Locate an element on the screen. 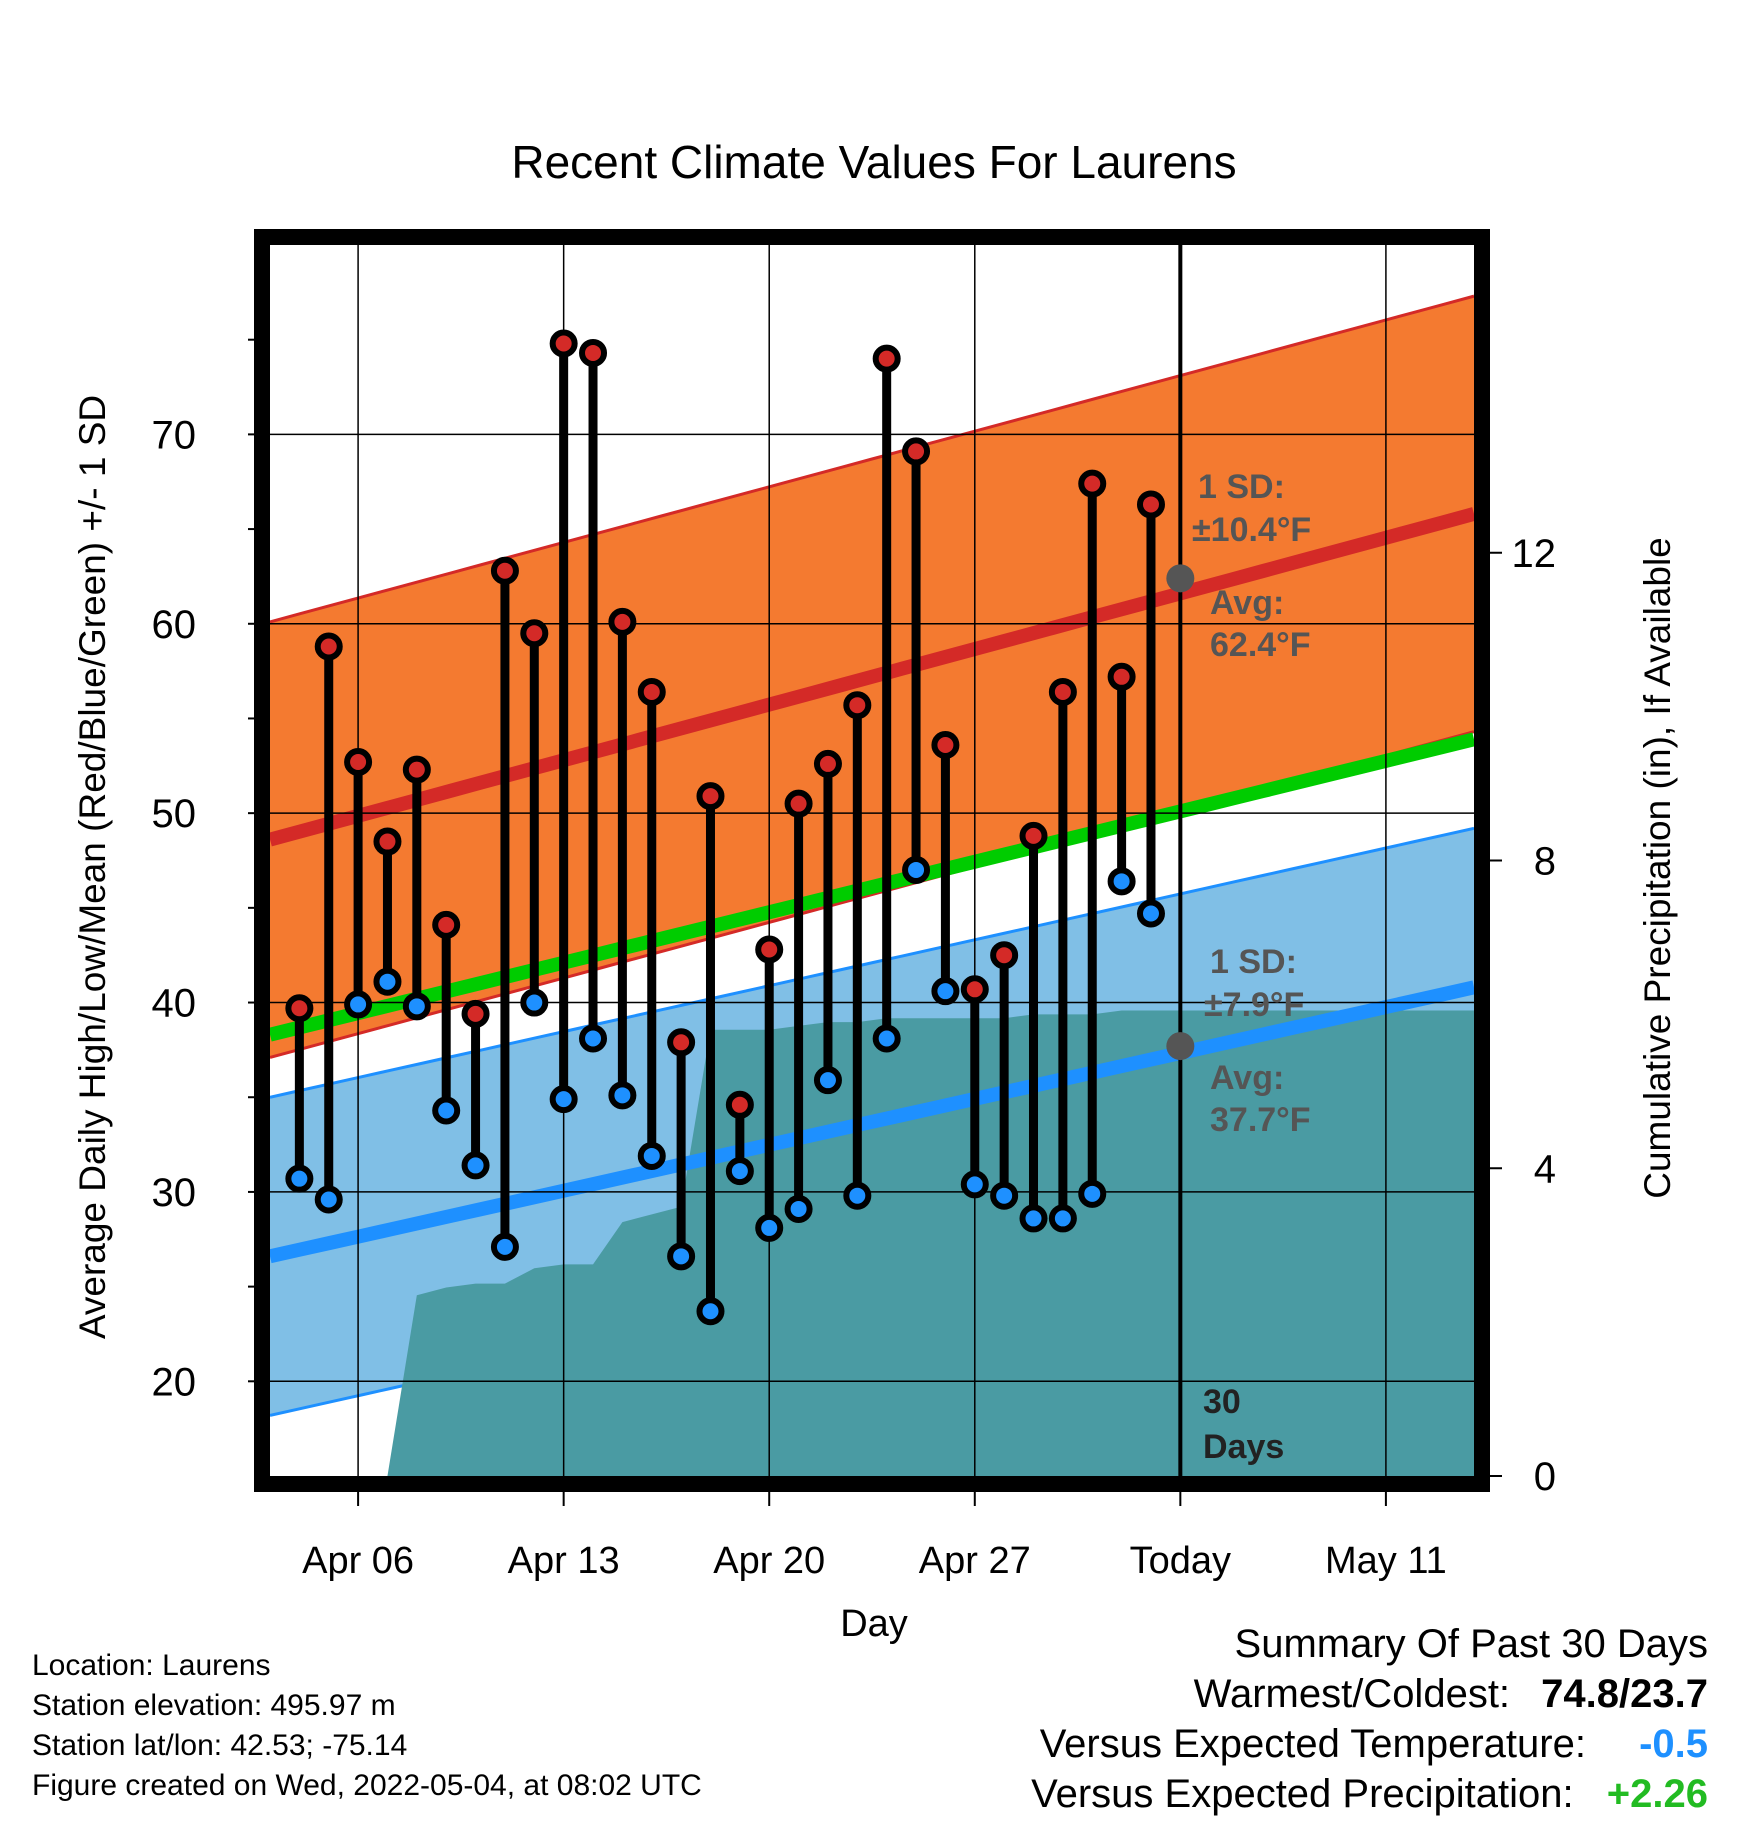 This screenshot has height=1828, width=1748. high-avg-point is located at coordinates (1180, 578).